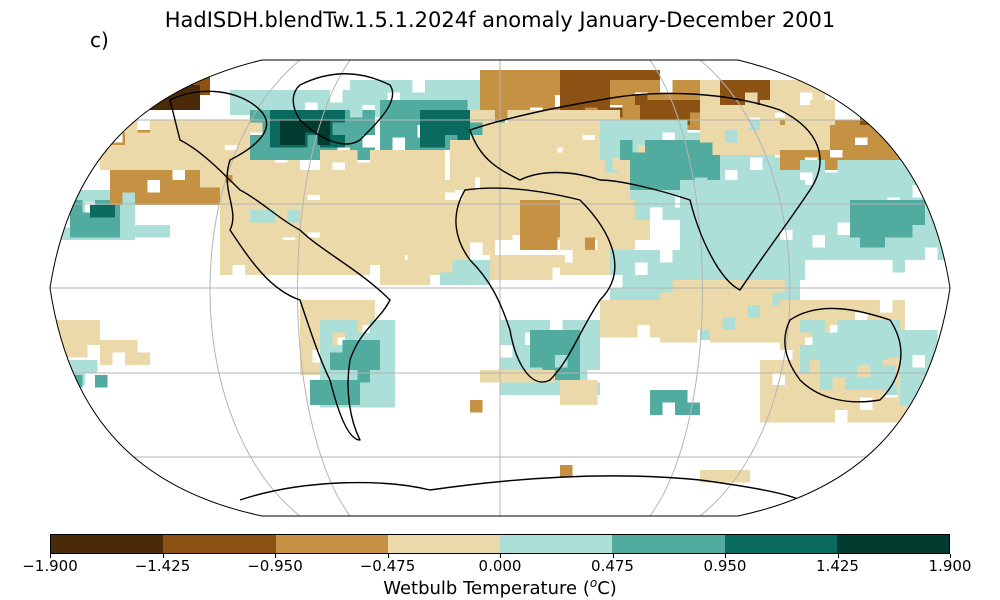  Describe the element at coordinates (255, 288) in the screenshot. I see `graticule-line` at that location.